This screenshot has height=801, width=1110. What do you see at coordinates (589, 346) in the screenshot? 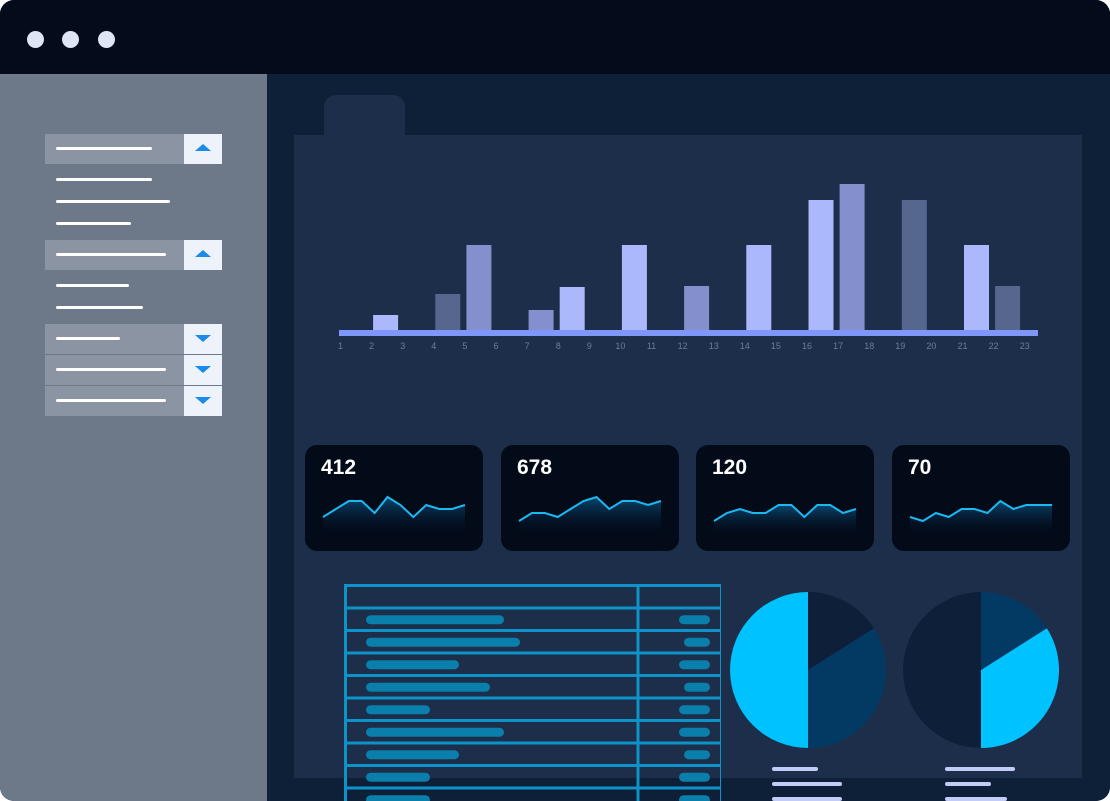
I see `x-tick-label: 9` at bounding box center [589, 346].